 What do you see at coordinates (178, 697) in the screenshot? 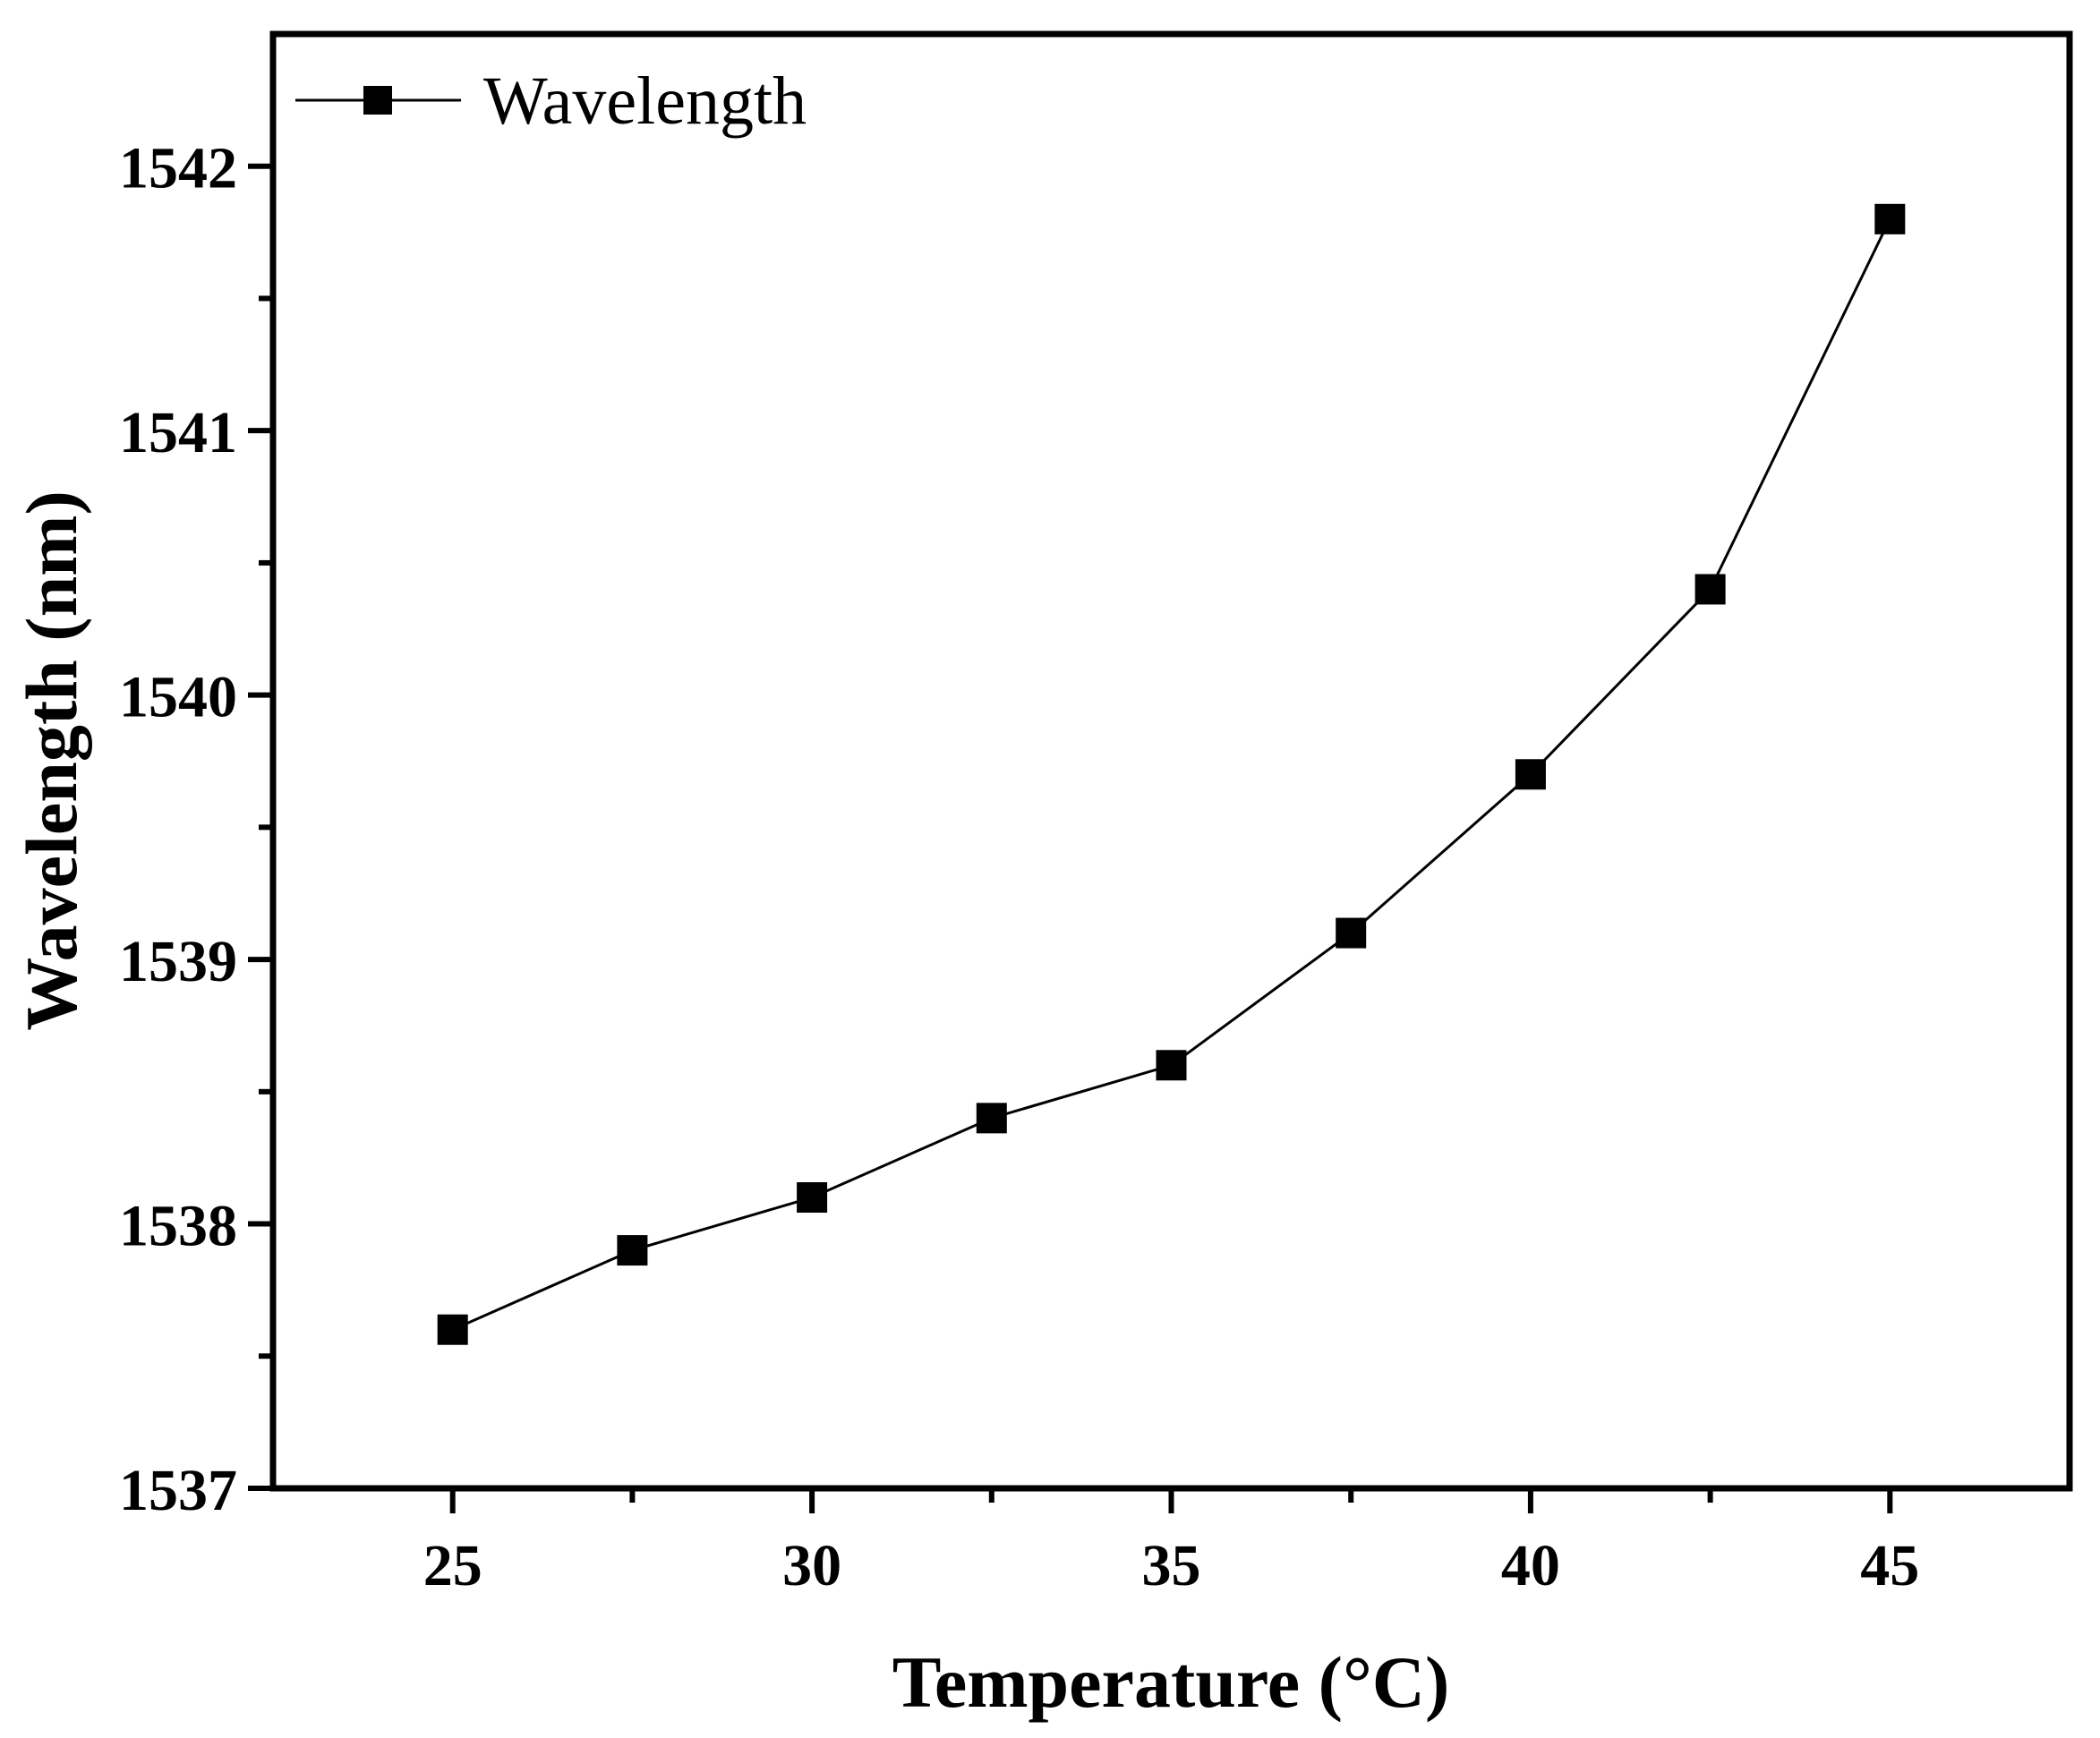
I see `y-tick-label-1540: 1540` at bounding box center [178, 697].